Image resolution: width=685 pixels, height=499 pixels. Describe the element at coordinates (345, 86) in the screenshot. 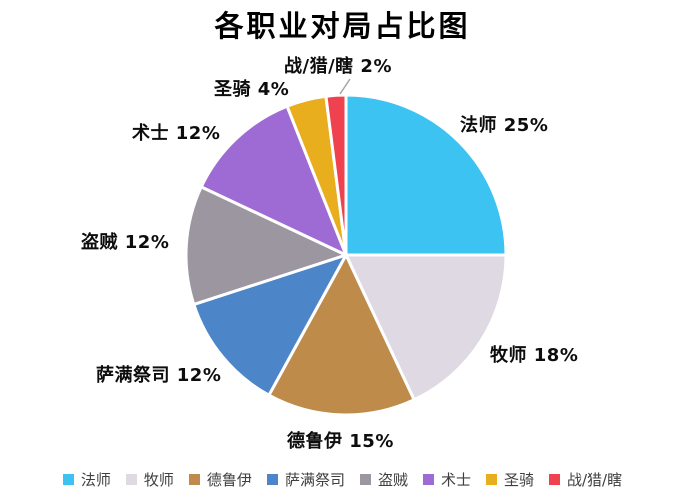

I see `leader-line` at that location.